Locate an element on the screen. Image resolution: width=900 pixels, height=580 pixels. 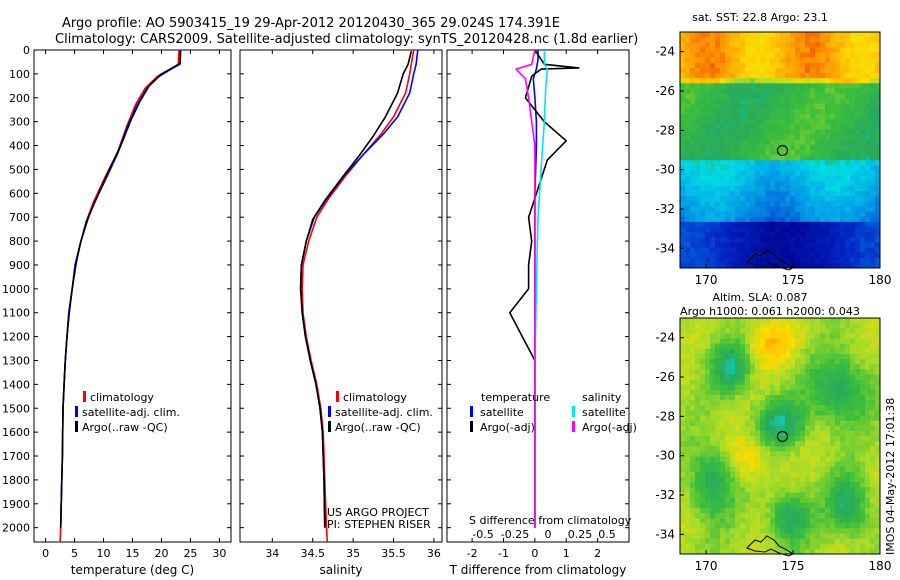
legend-label-climatology: climatology is located at coordinates (122, 397).